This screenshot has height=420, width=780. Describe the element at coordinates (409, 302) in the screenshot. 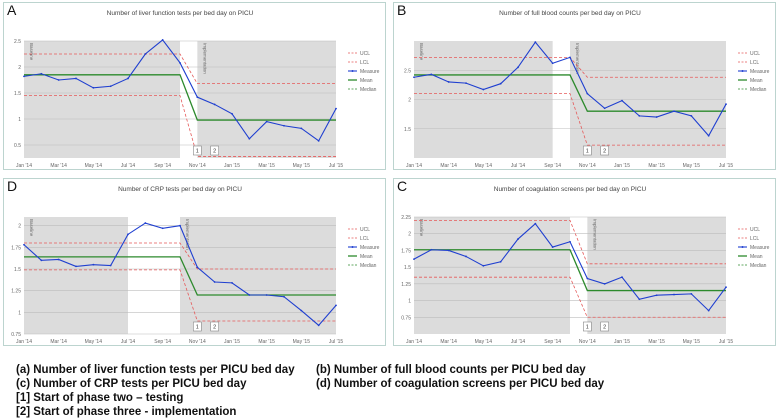

I see `y-tick-label: 1` at that location.